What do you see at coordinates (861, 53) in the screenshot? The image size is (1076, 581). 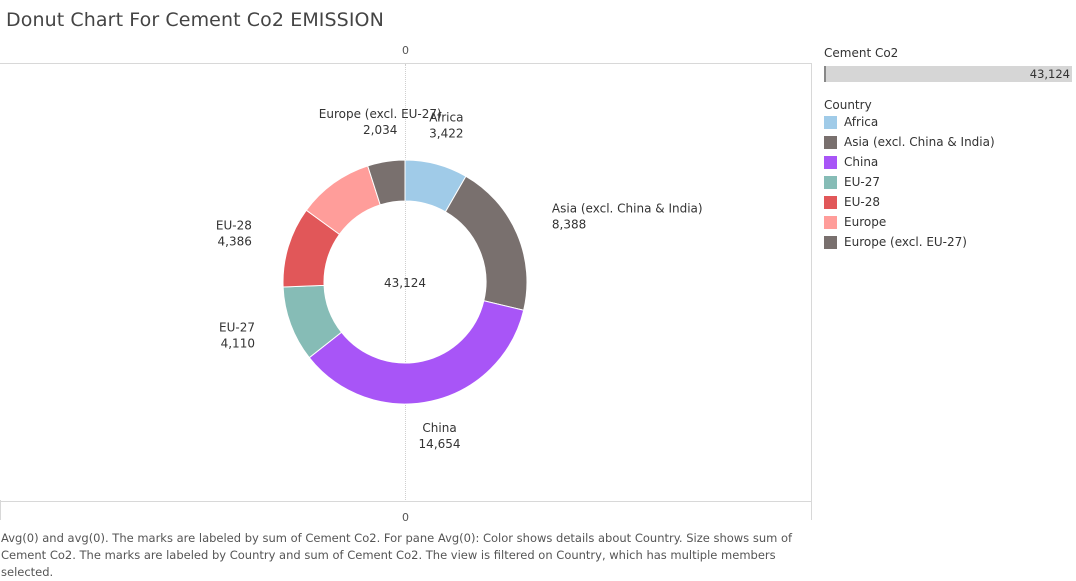 I see `size-legend-title: Cement Co2` at bounding box center [861, 53].